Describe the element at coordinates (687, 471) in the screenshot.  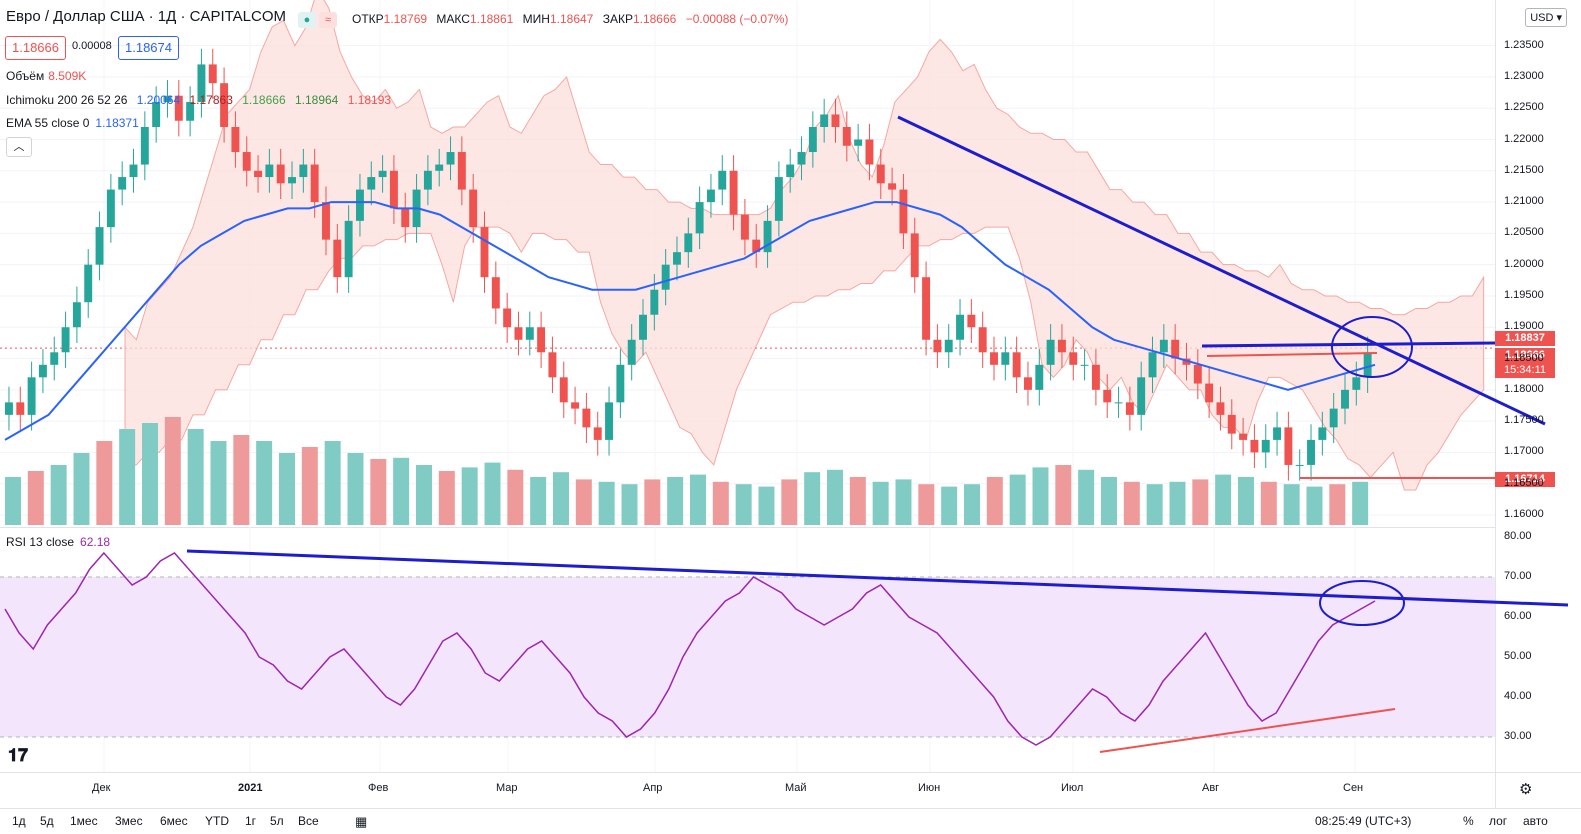
I see `volume-bars` at that location.